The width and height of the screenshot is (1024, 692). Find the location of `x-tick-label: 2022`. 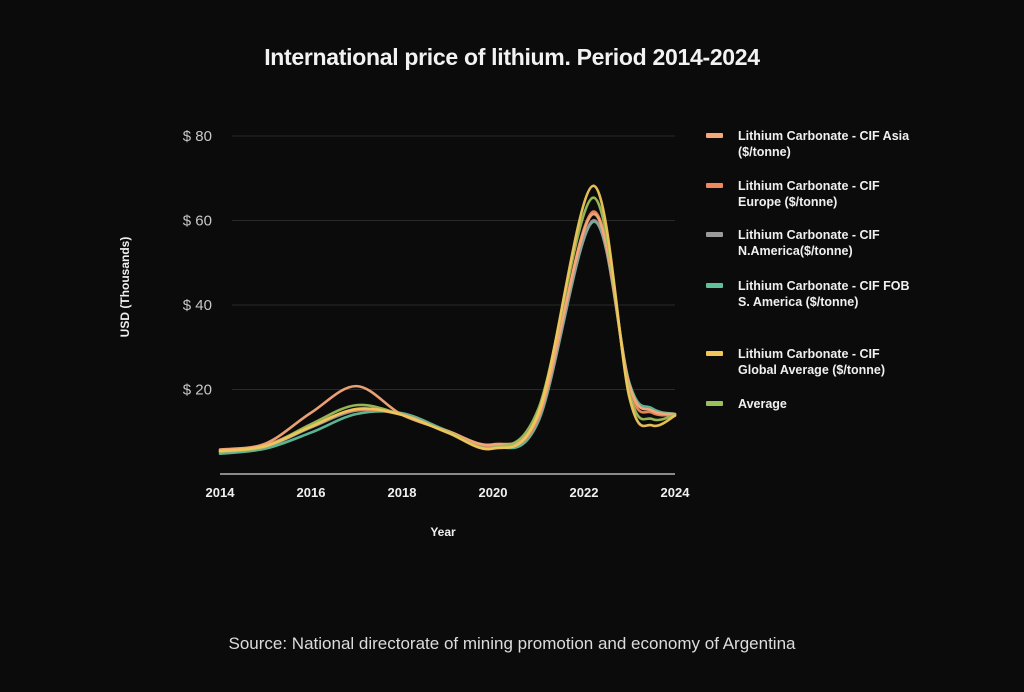

x-tick-label: 2022 is located at coordinates (584, 492).